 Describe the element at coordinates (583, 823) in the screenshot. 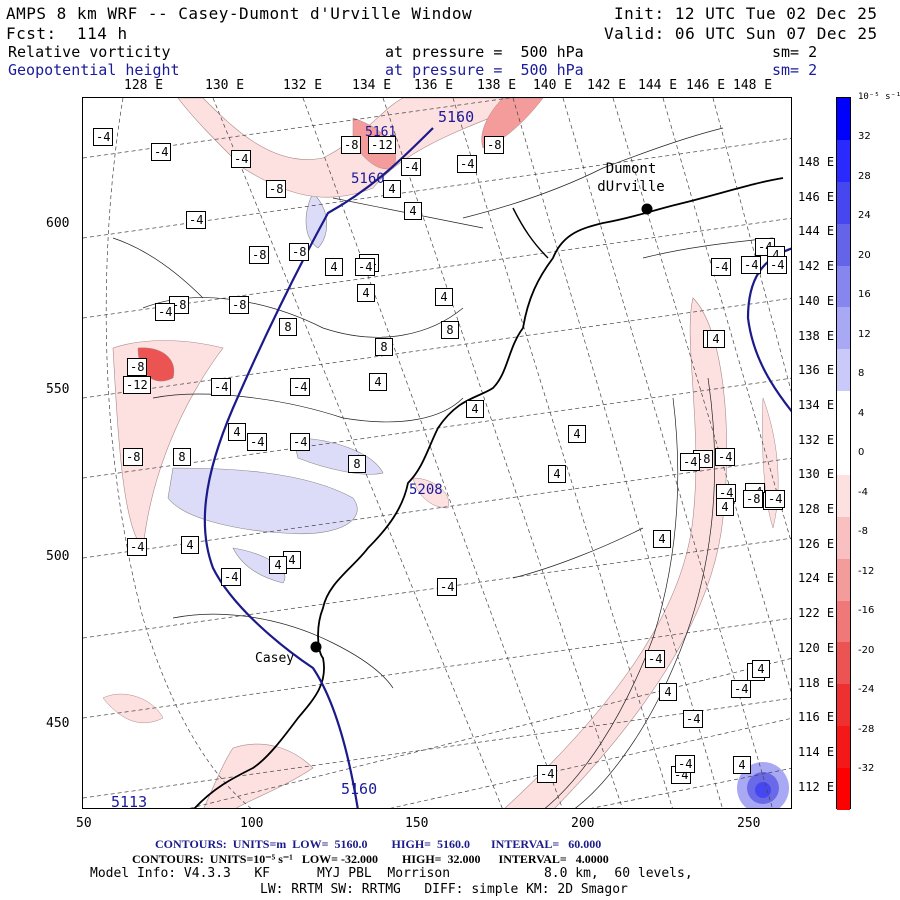

I see `x-tick: 200` at that location.